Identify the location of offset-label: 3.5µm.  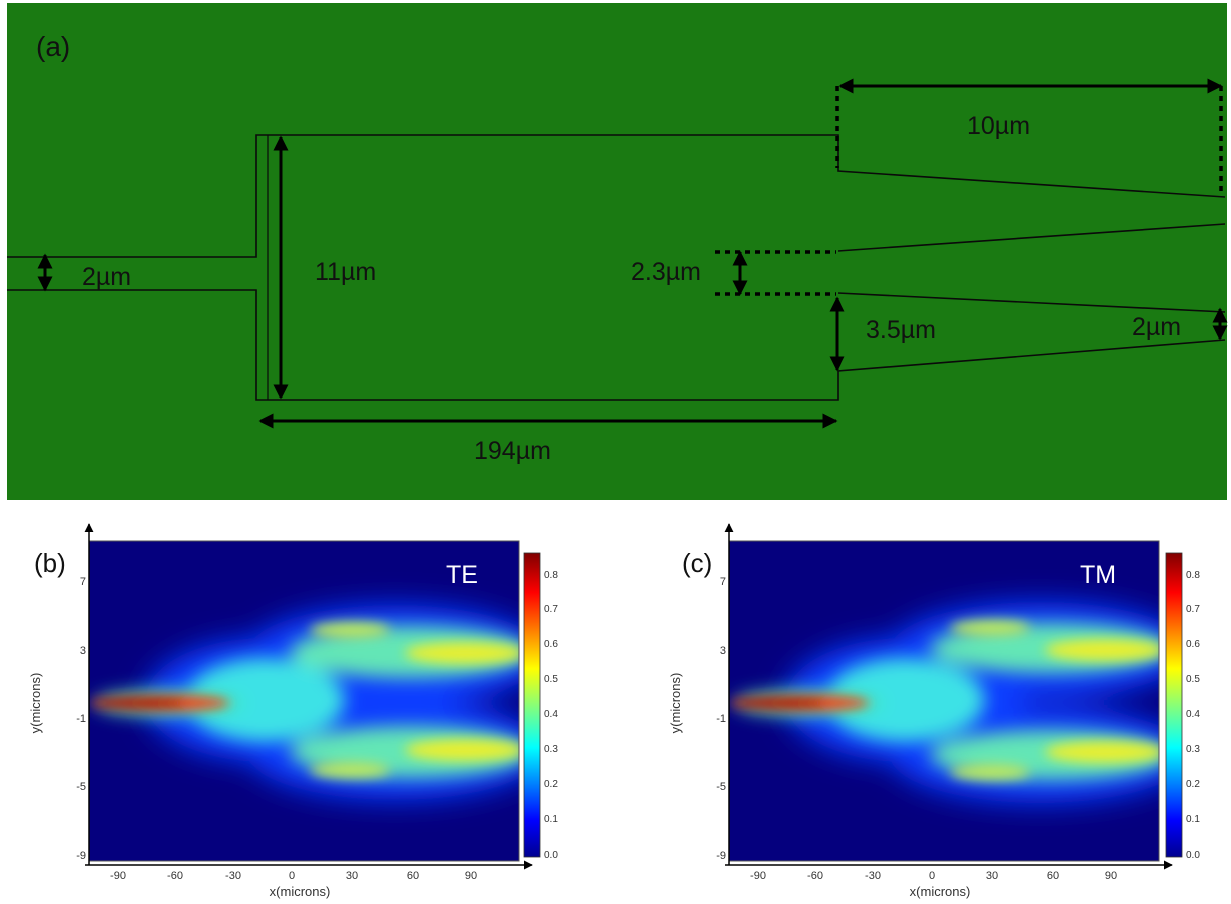
(901, 330).